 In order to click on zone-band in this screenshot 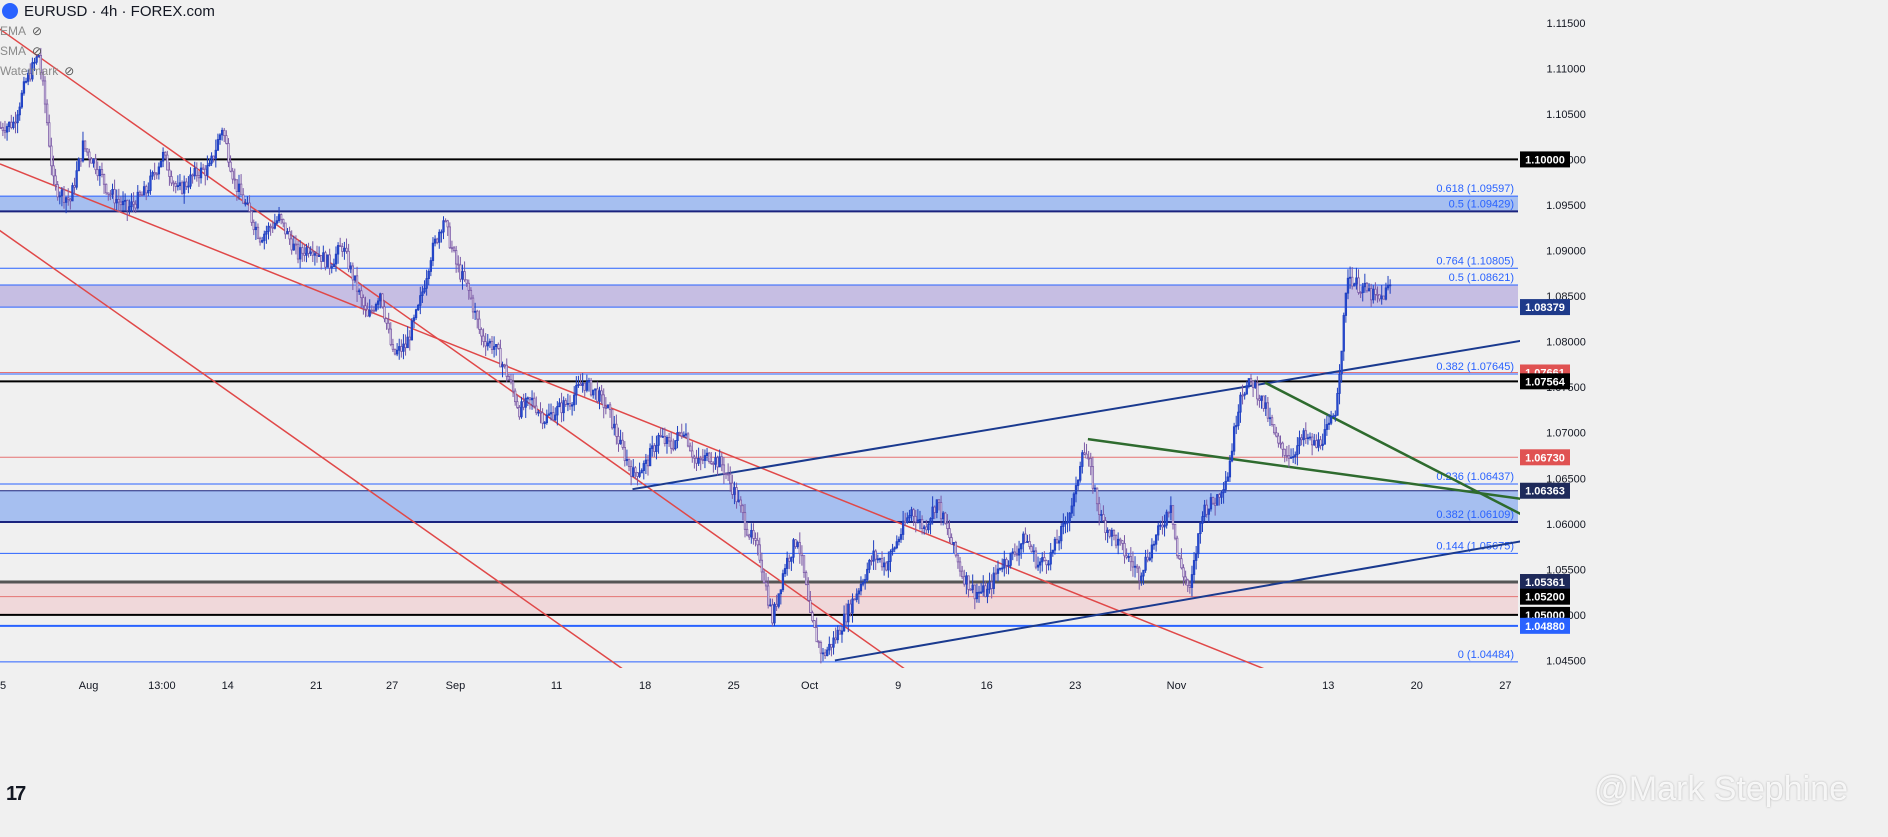, I will do `click(759, 598)`.